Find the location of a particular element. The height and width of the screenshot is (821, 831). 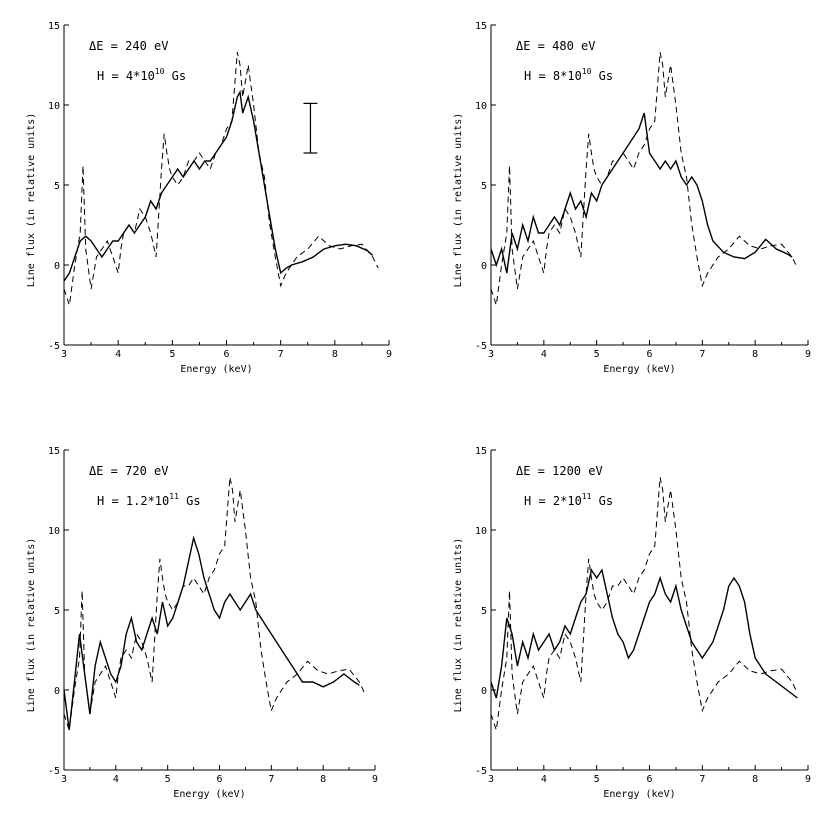

magnetic-field-label: H = 8*1010 Gs is located at coordinates (568, 75).